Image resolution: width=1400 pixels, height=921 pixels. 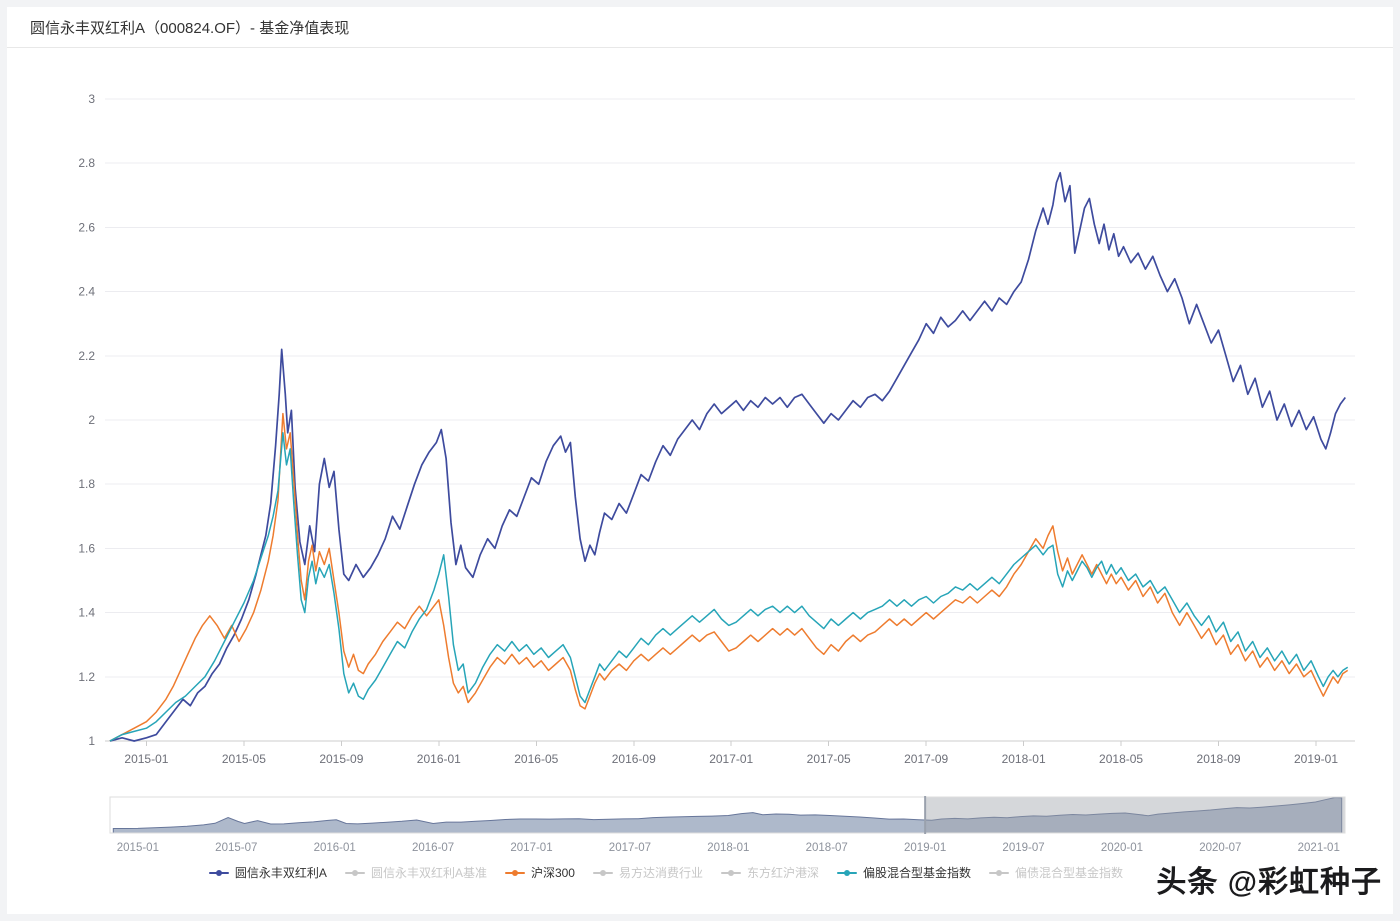 I want to click on nav-border, so click(x=727, y=815).